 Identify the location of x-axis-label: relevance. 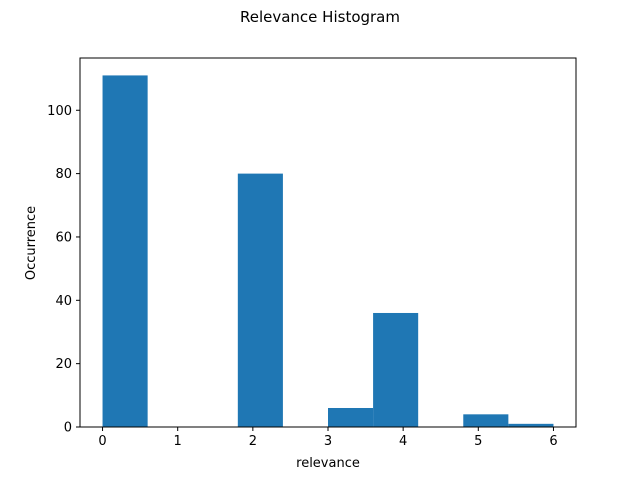
(328, 463).